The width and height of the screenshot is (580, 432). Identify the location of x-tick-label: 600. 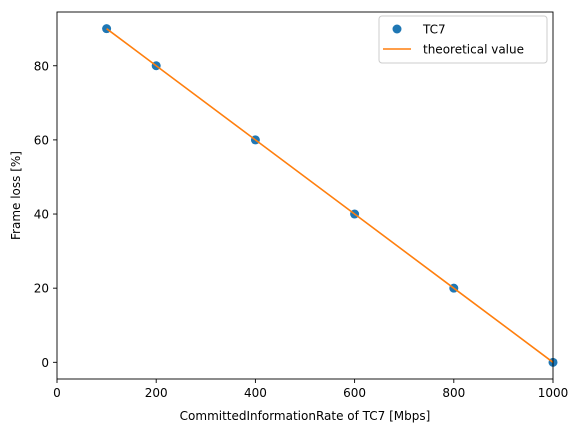
(354, 393).